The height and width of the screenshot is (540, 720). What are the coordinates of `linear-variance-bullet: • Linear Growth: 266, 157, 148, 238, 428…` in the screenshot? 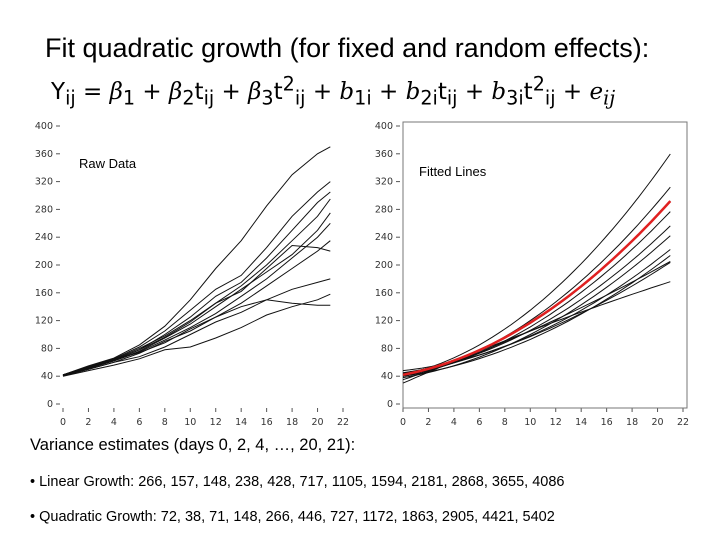 It's located at (297, 482).